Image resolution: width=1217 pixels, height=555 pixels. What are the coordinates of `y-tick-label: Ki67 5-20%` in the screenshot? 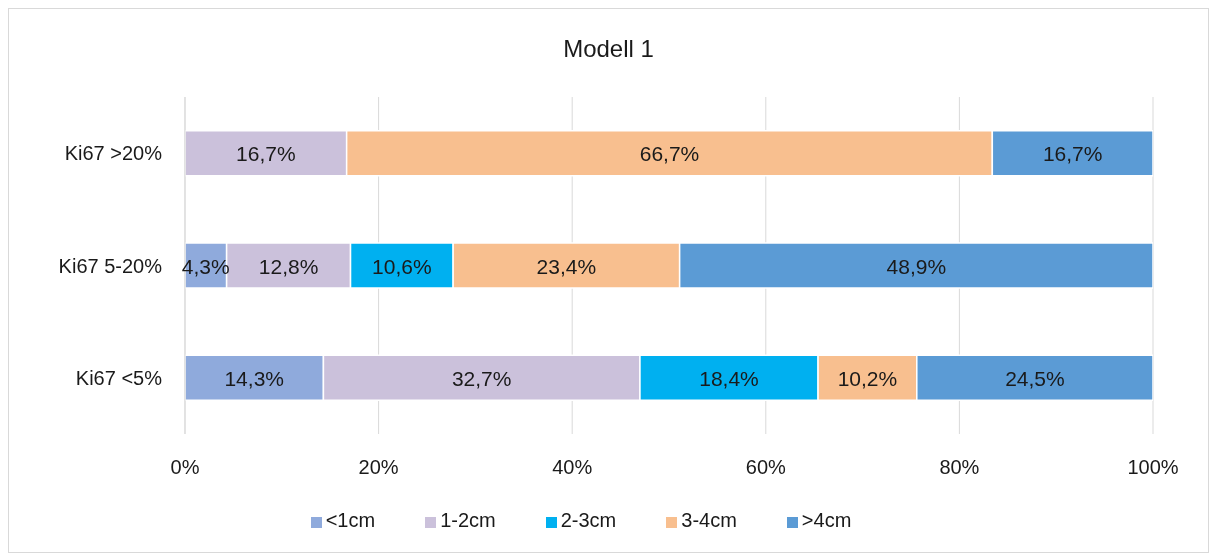 It's located at (110, 265).